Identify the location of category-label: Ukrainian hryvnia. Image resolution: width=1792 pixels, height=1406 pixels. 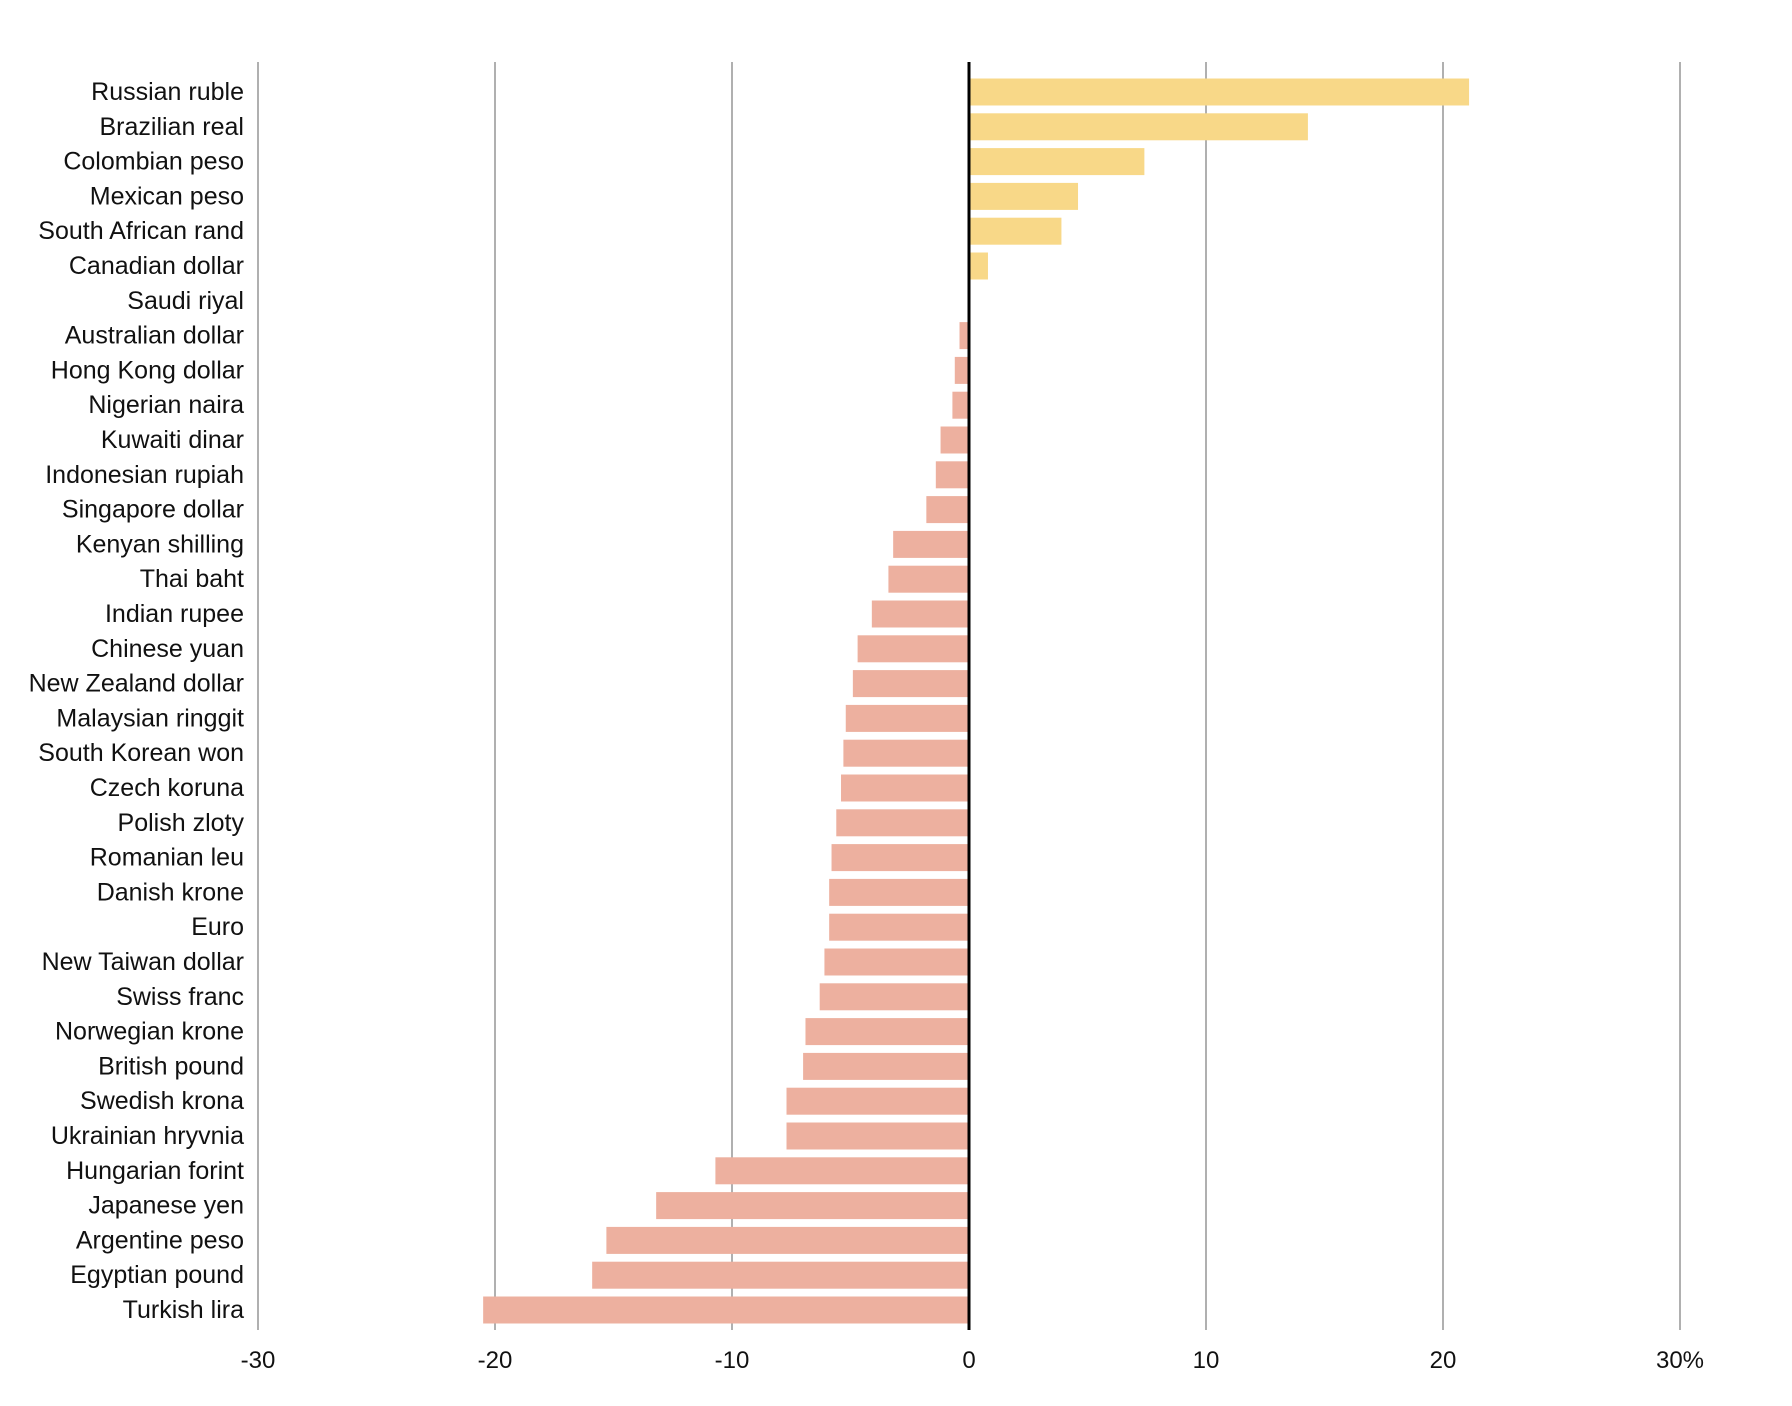
(147, 1136).